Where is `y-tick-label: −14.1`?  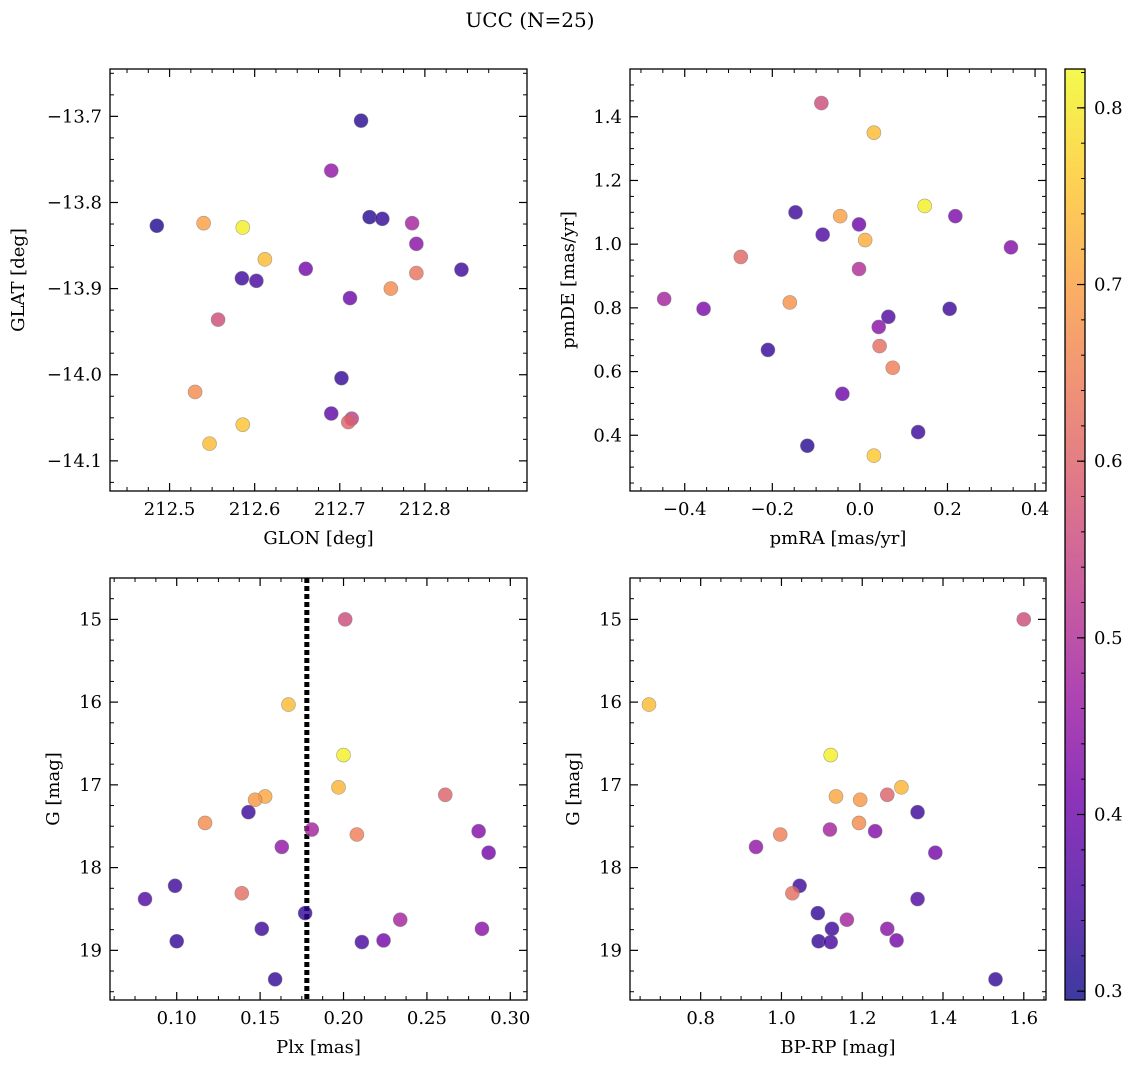
y-tick-label: −14.1 is located at coordinates (74, 461).